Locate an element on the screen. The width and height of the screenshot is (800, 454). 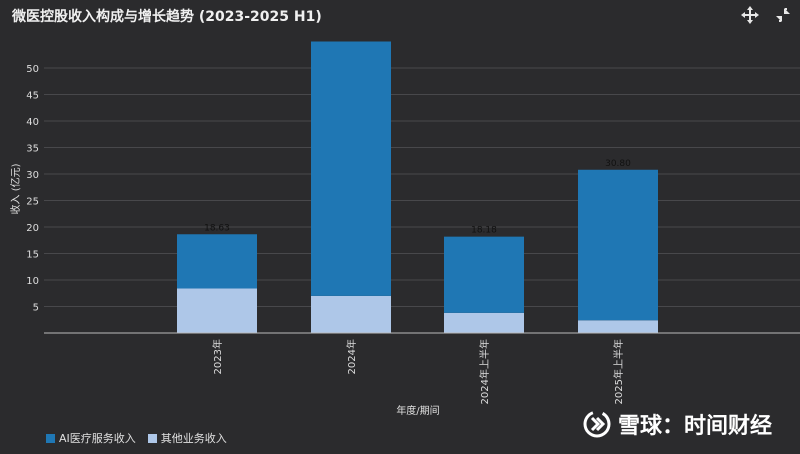
y-tick-label: 20 is located at coordinates (32, 228).